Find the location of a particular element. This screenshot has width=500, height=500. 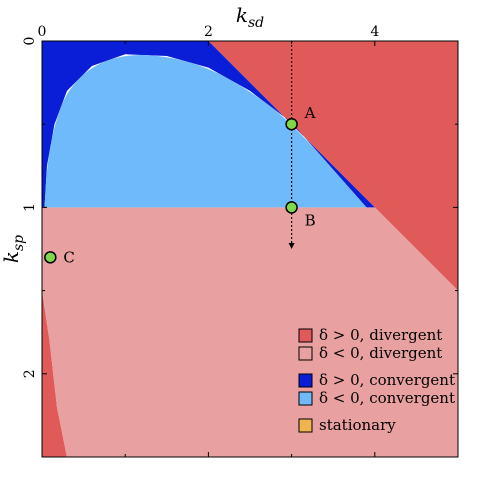

point-B is located at coordinates (291, 207).